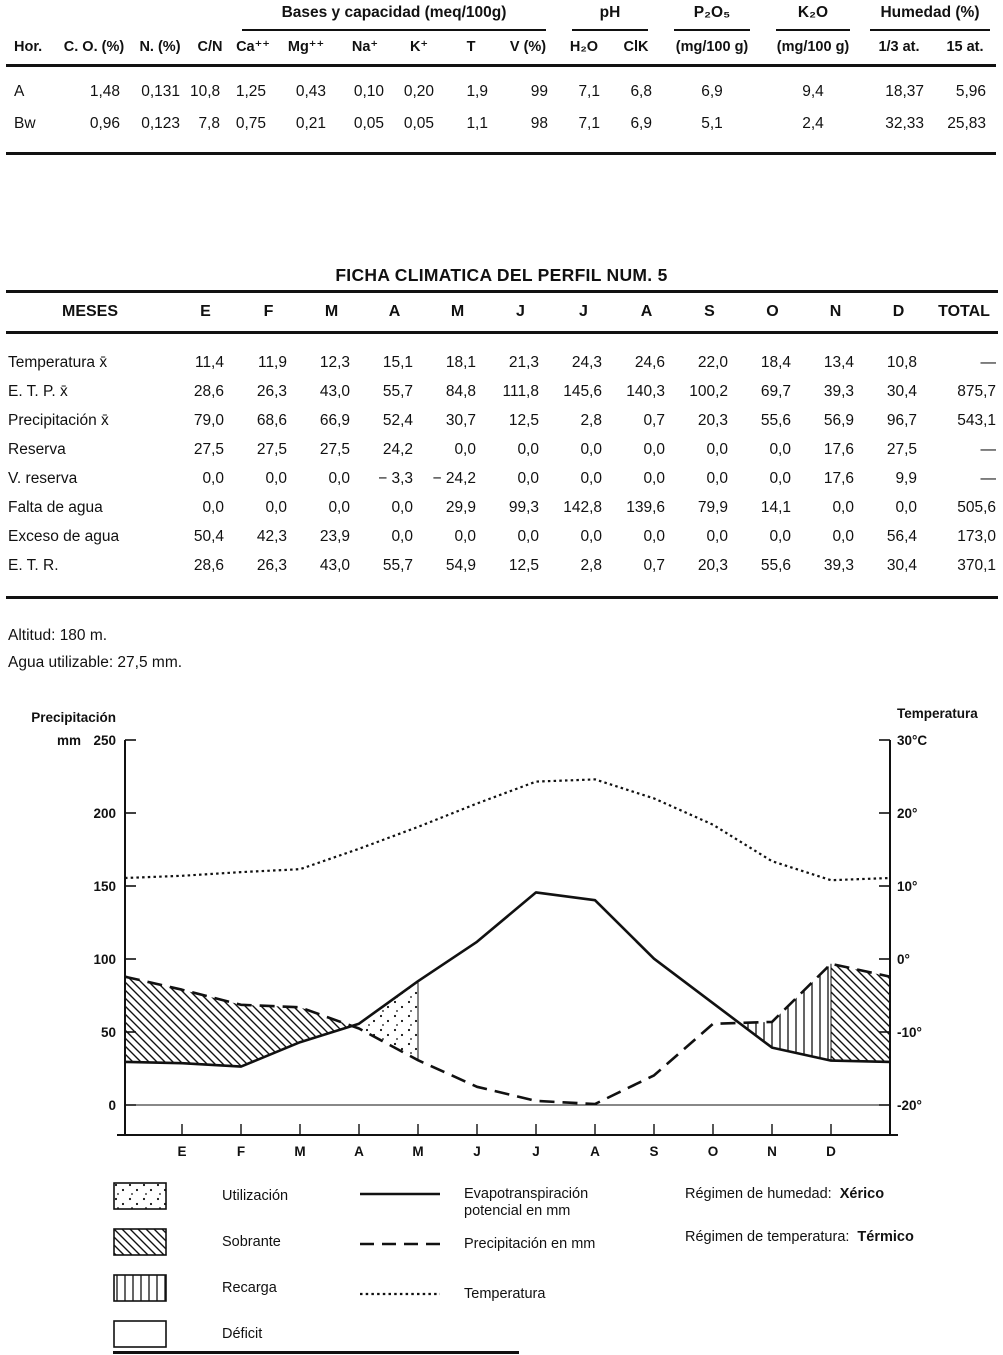 The image size is (1003, 1355). Describe the element at coordinates (904, 91) in the screenshot. I see `soil-cell: 18,37` at that location.